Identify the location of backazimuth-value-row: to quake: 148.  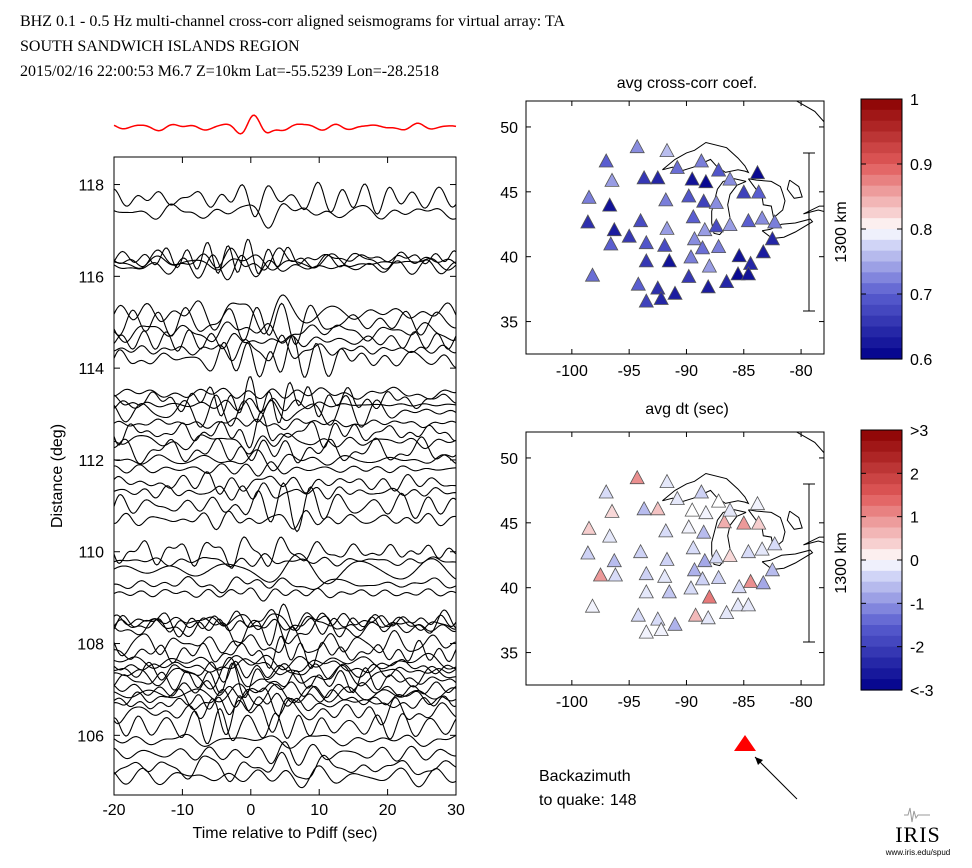
(588, 800).